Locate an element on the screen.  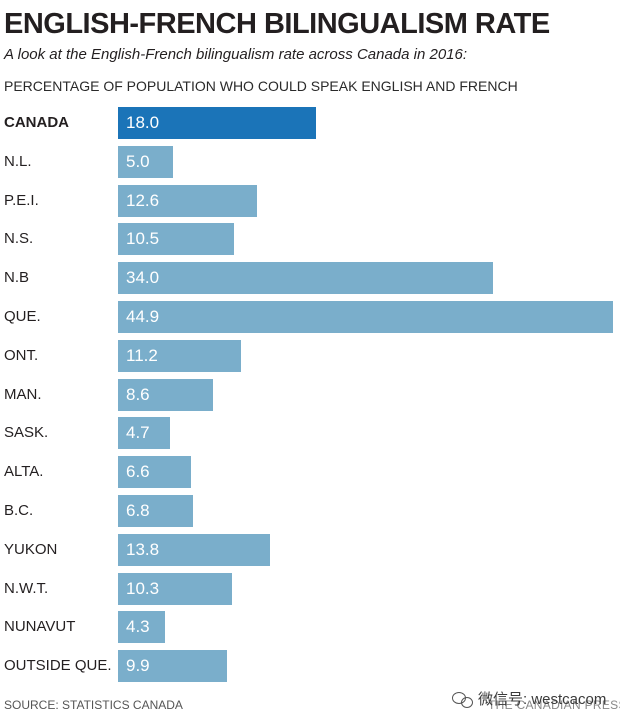
watermark: 微信号: westcacom is located at coordinates (529, 698).